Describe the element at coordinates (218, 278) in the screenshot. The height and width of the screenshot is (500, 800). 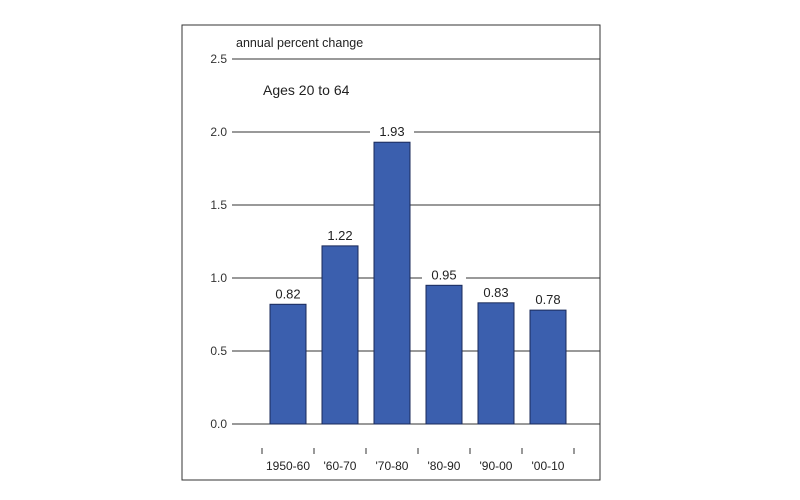
I see `y-tick-label-2: 1.0` at that location.